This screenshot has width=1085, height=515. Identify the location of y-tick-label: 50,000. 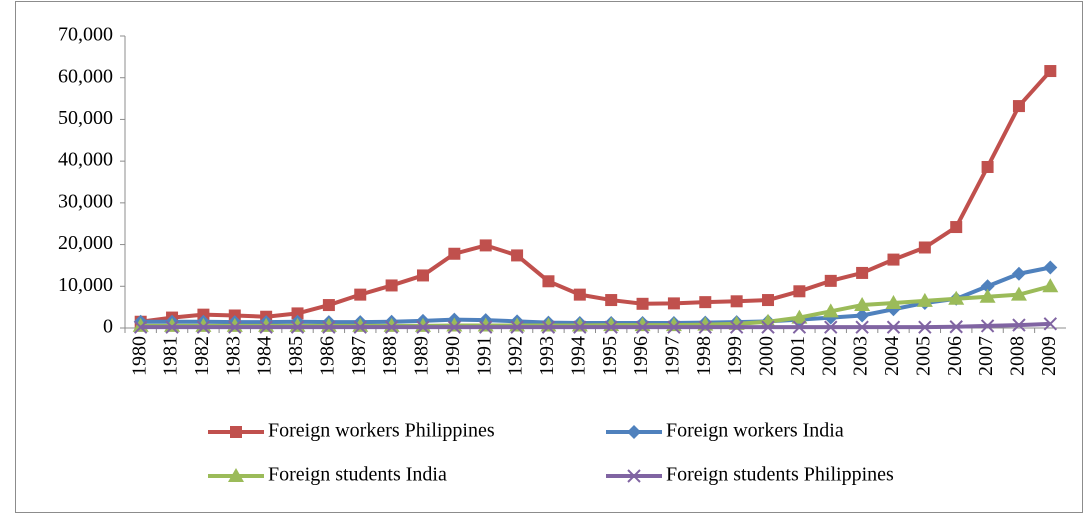
(85, 118).